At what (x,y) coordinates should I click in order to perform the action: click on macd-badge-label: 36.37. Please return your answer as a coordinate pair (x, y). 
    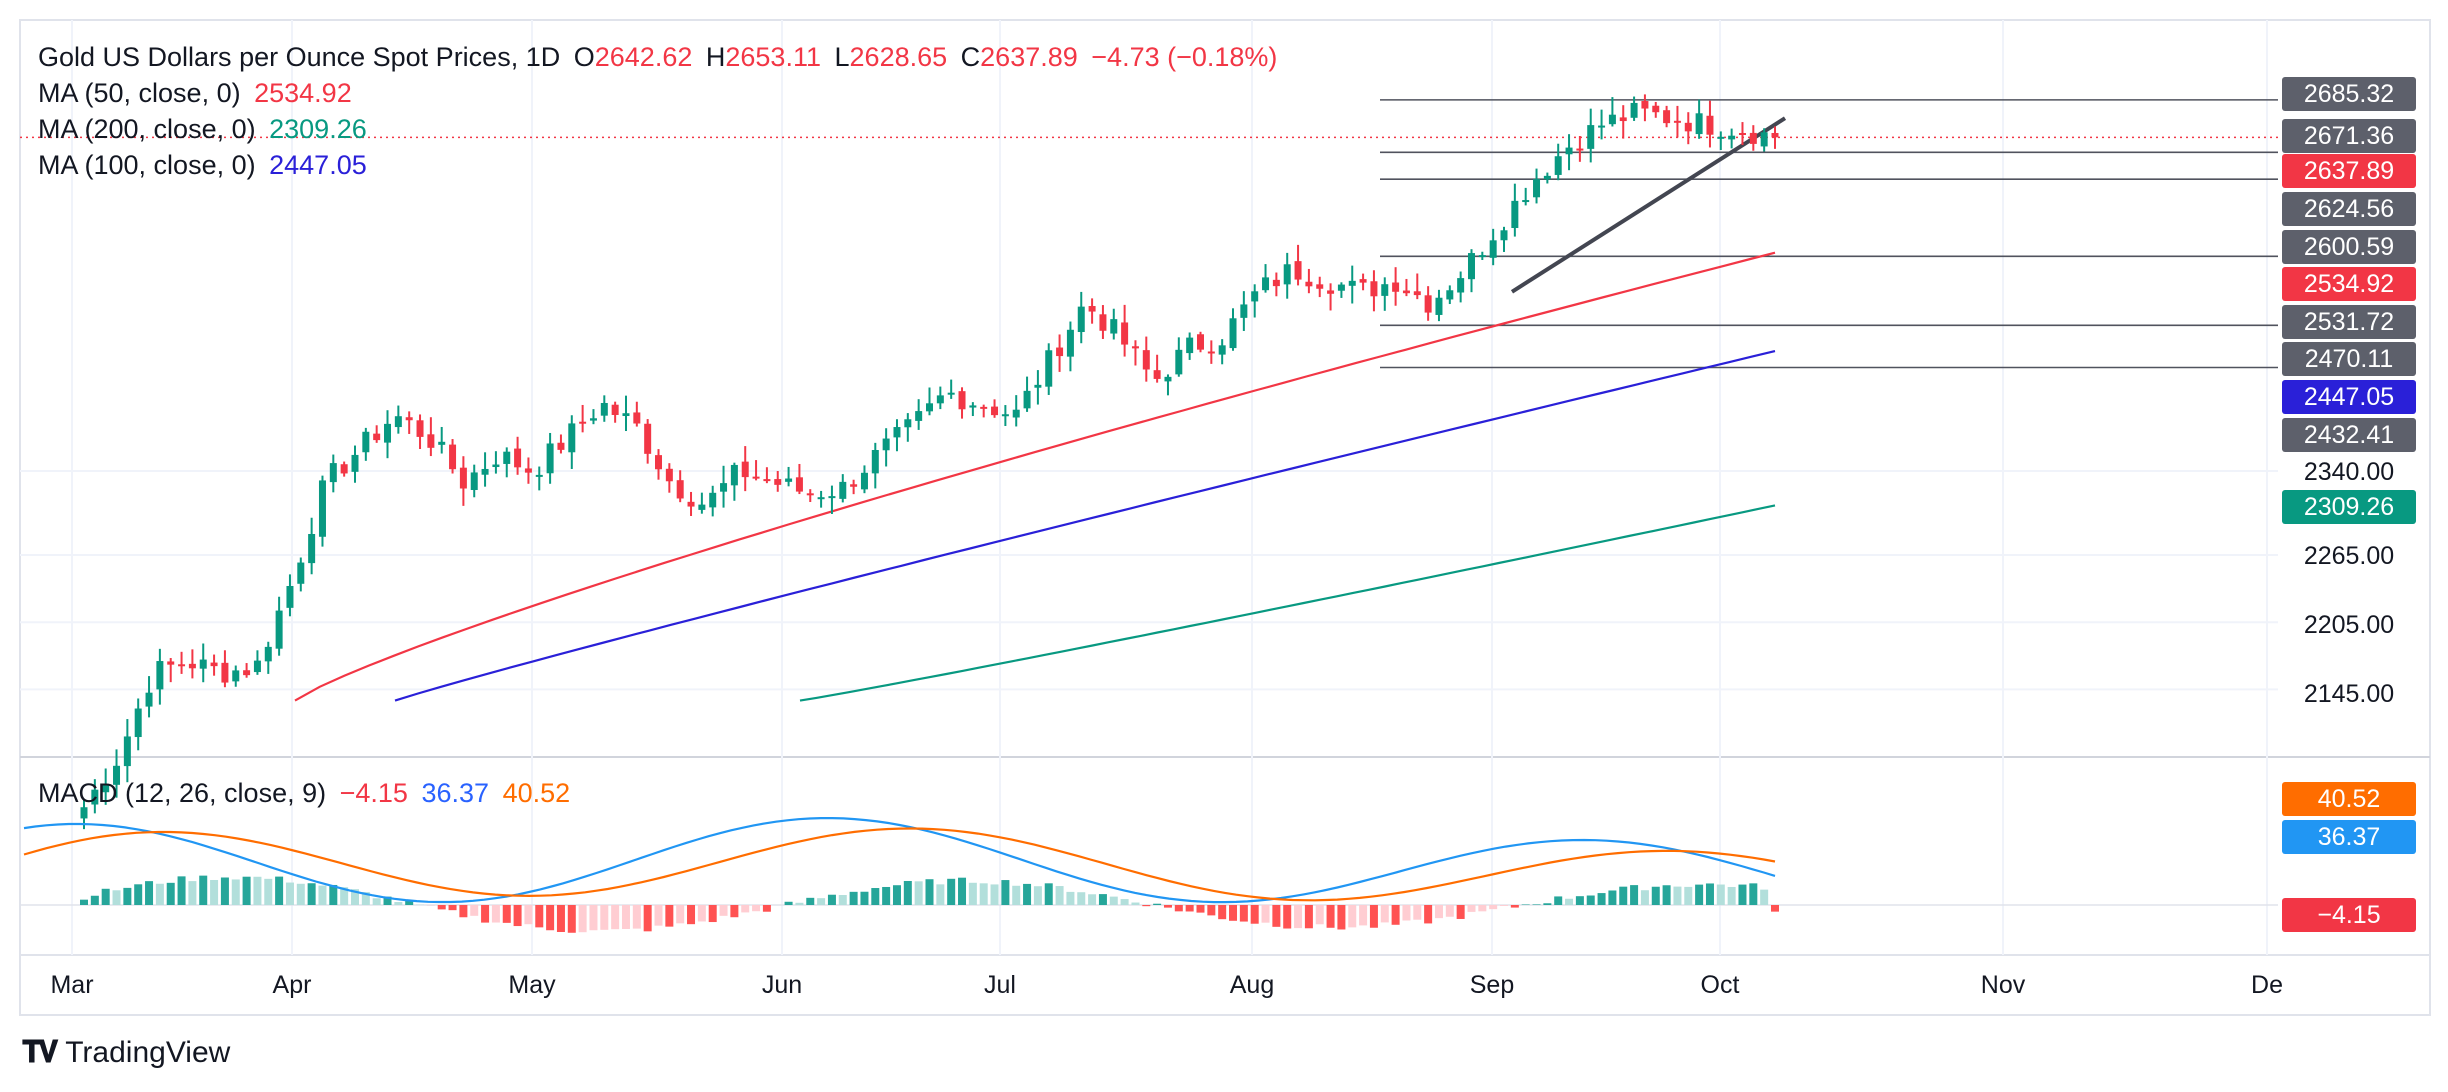
    Looking at the image, I should click on (2349, 837).